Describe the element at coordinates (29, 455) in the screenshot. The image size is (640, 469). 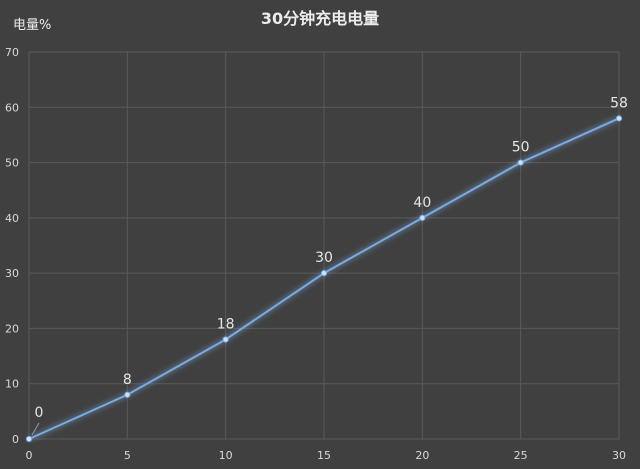
I see `x-tick-label: 0` at that location.